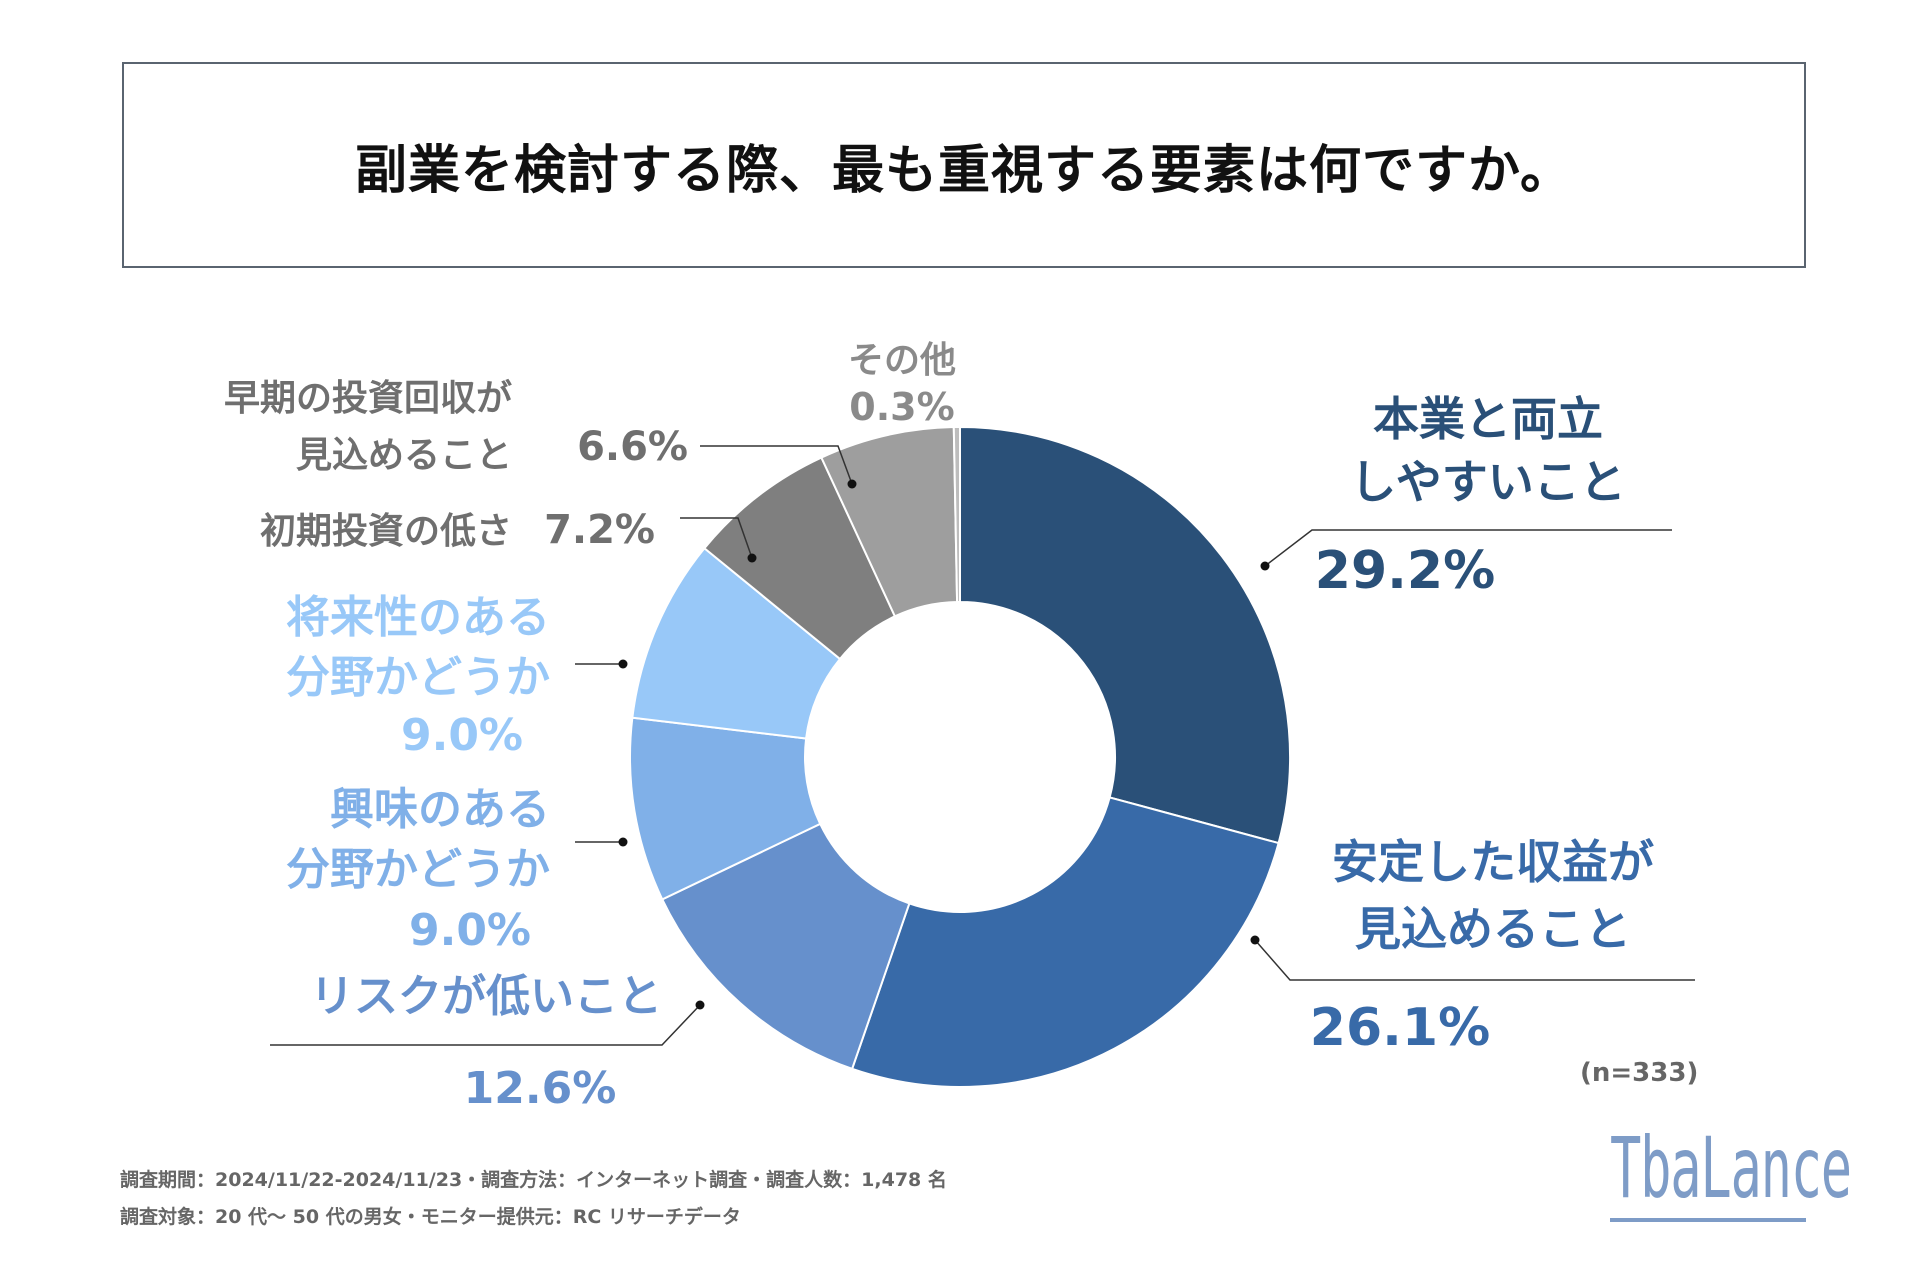 Image resolution: width=1920 pixels, height=1280 pixels. Describe the element at coordinates (1731, 1168) in the screenshot. I see `brand-logo-text: TbaLance` at that location.